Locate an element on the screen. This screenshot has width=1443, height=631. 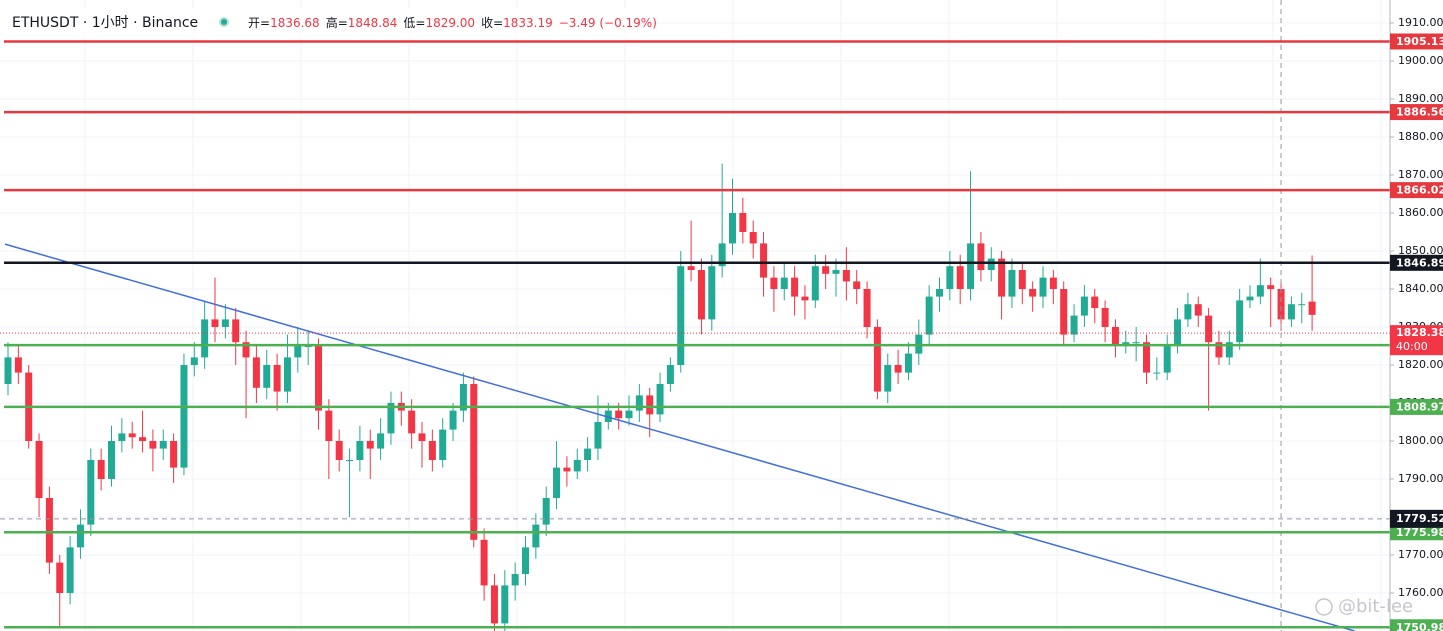
label: 收= is located at coordinates (492, 23).